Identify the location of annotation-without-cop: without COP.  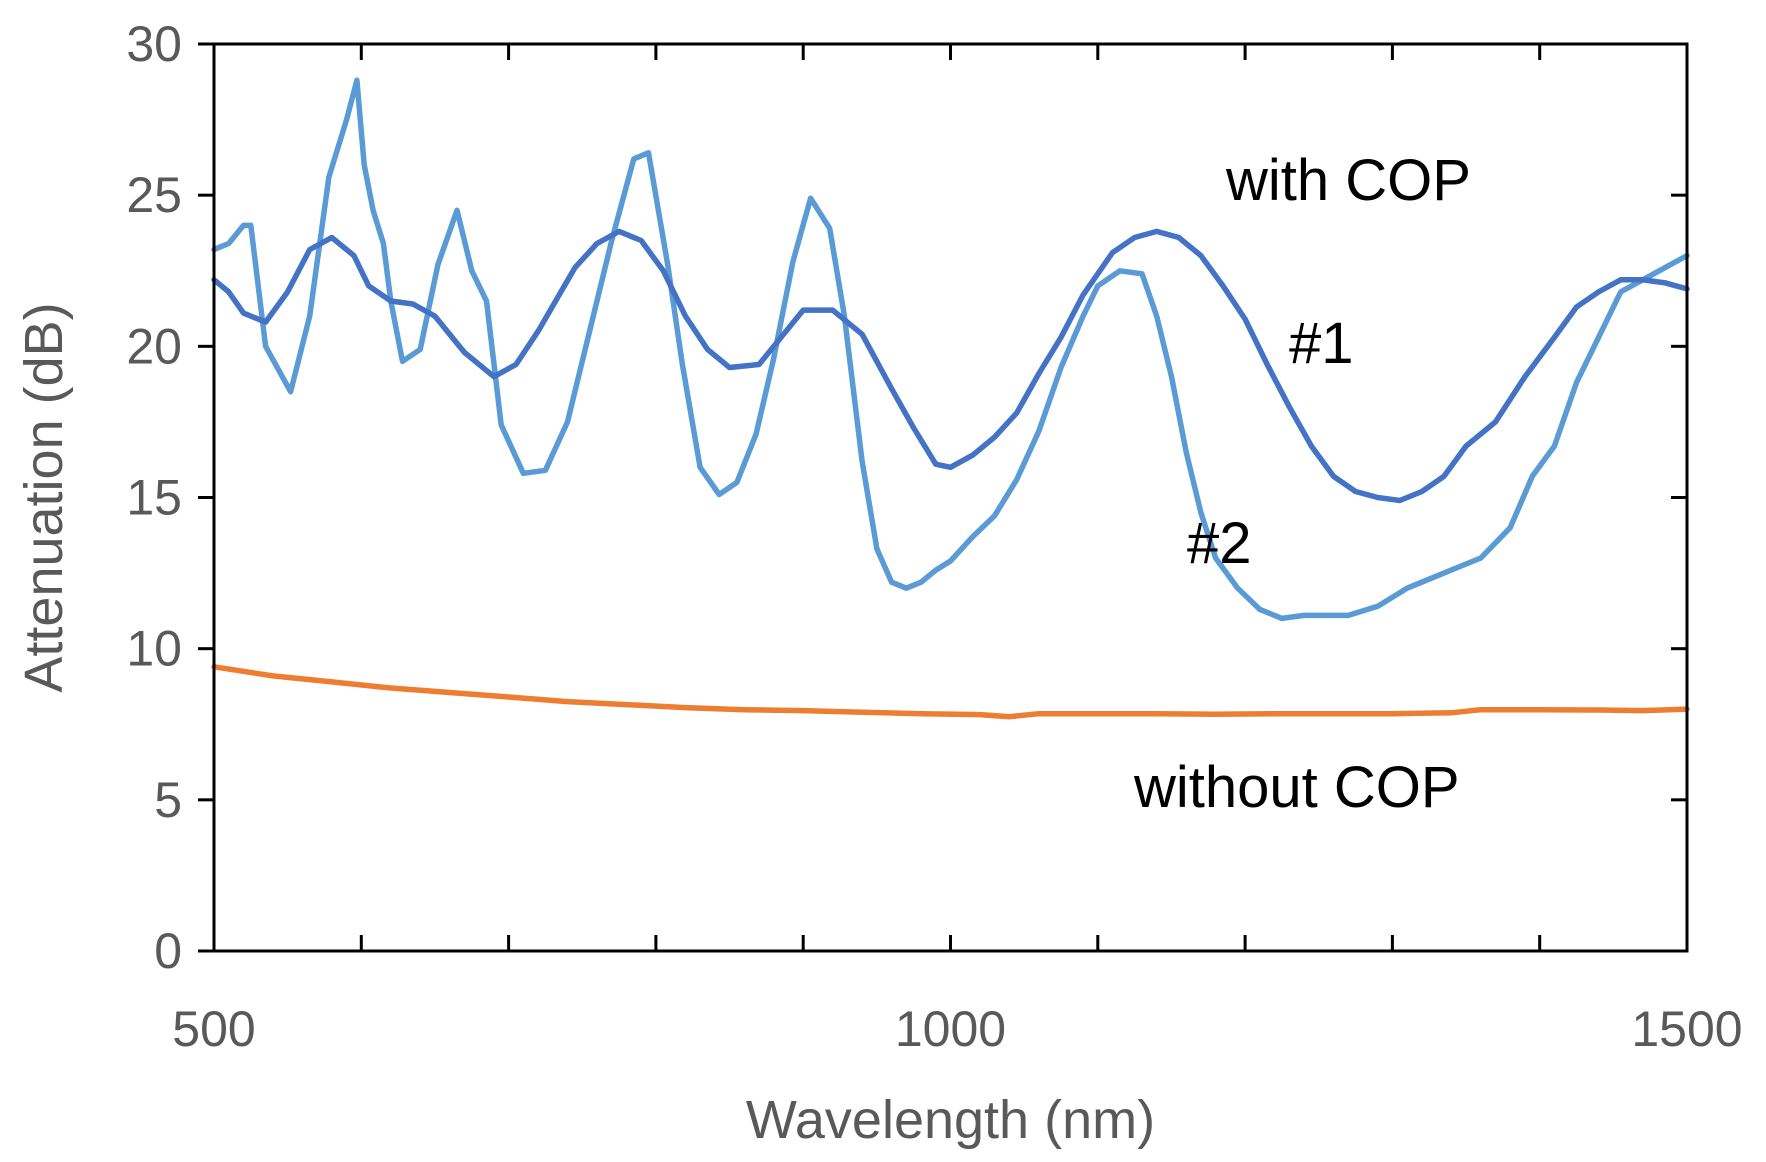
(1296, 787).